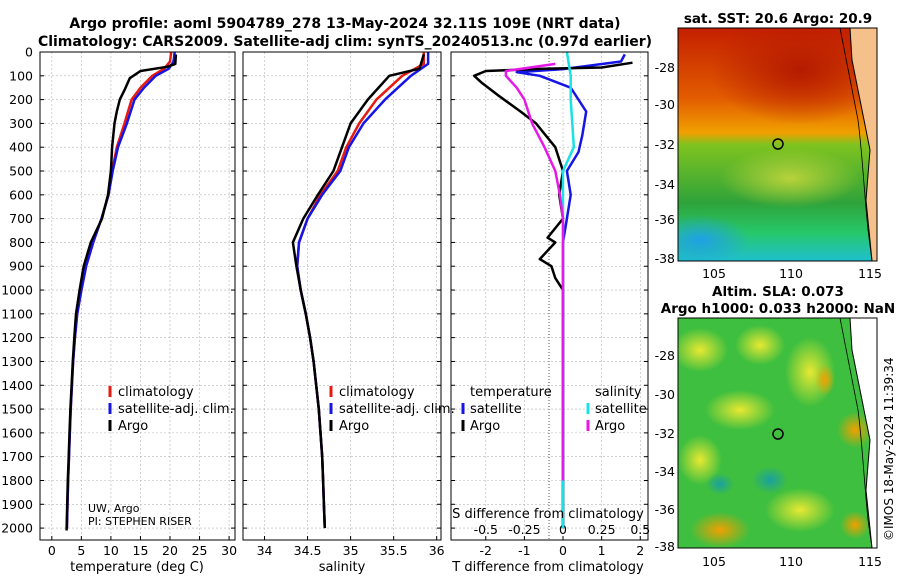 This screenshot has width=900, height=580. Describe the element at coordinates (793, 76) in the screenshot. I see `sst-warm-patch` at that location.